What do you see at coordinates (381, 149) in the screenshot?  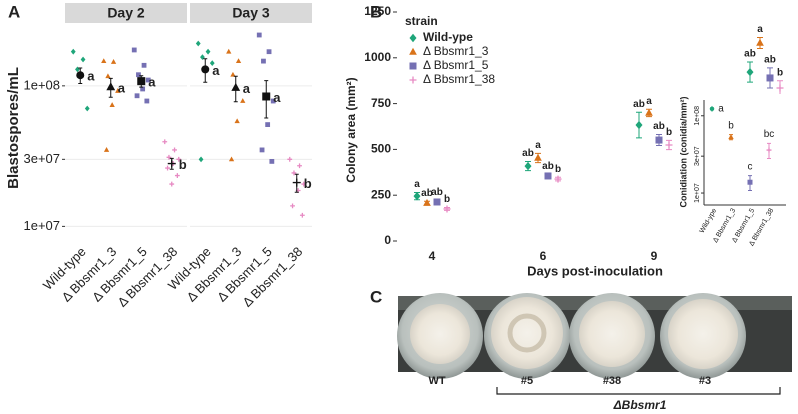 I see `y-tick-label: 500` at bounding box center [381, 149].